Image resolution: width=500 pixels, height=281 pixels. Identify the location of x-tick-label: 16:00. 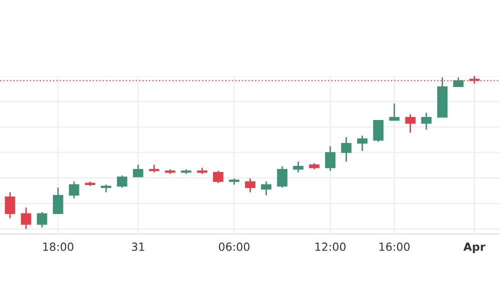
(395, 246).